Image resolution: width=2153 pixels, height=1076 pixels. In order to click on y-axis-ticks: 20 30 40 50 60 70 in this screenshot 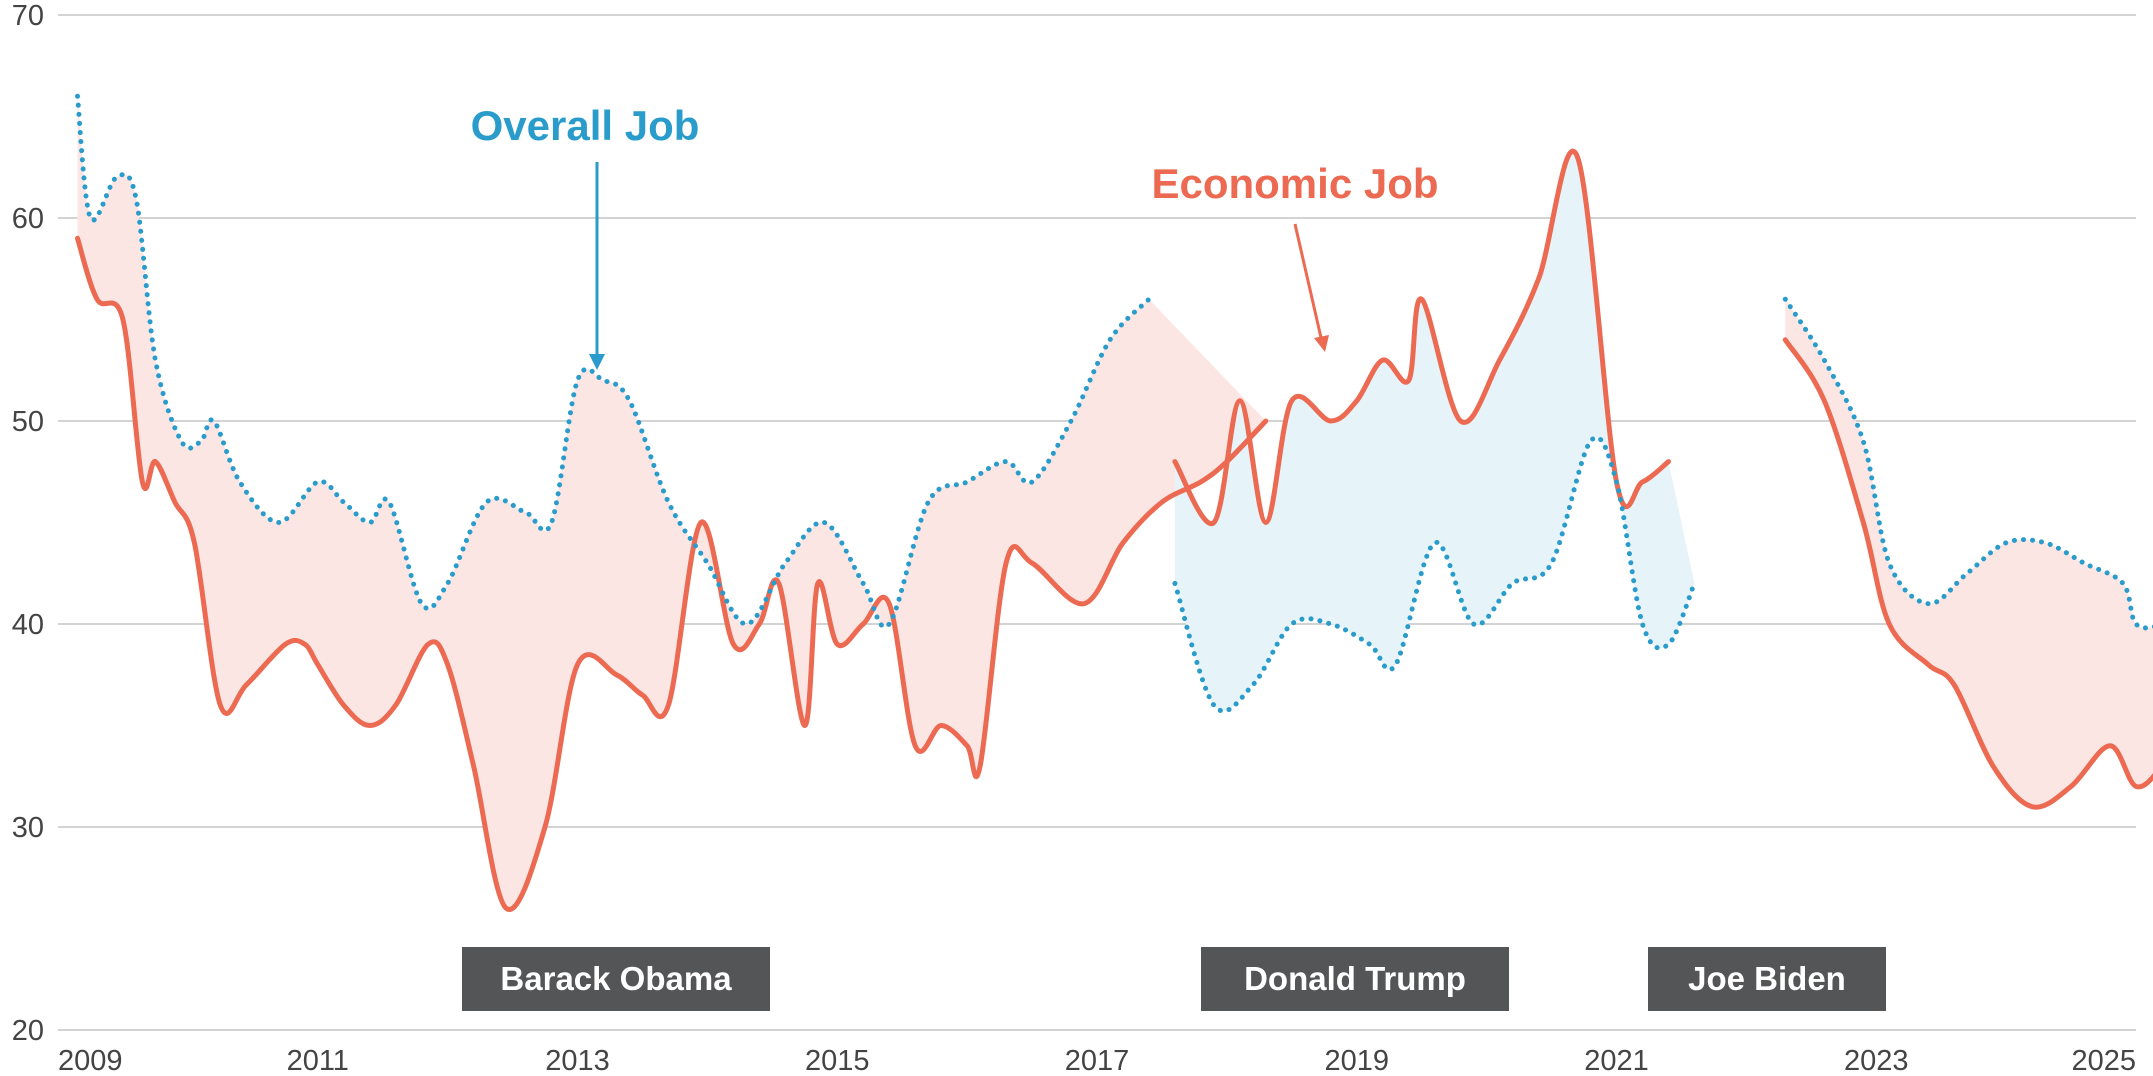, I will do `click(28, 523)`.